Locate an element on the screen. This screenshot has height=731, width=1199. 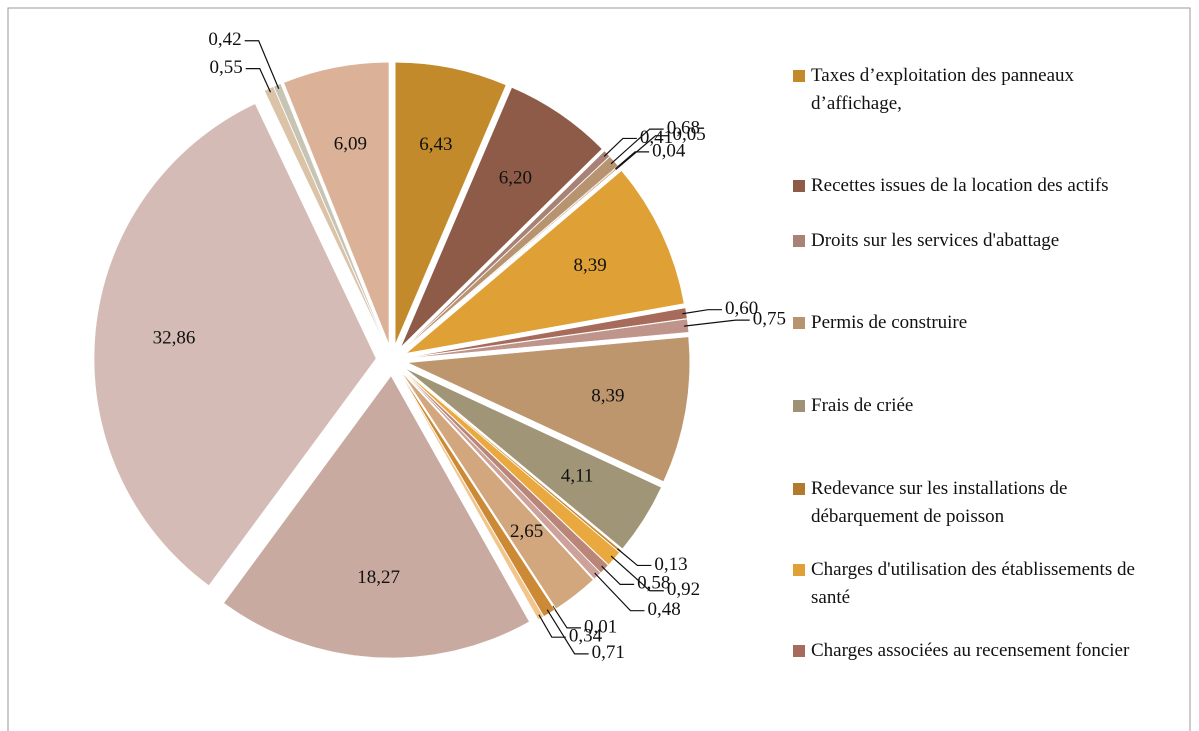
legend-item: Charges associées au recensement foncier is located at coordinates (977, 651).